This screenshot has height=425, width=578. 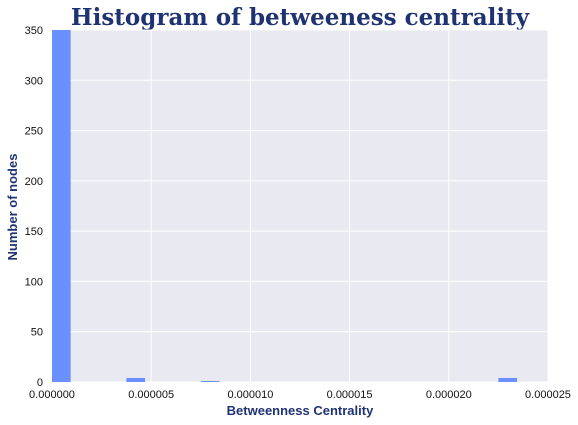 What do you see at coordinates (34, 232) in the screenshot?
I see `y-tick-label: 150` at bounding box center [34, 232].